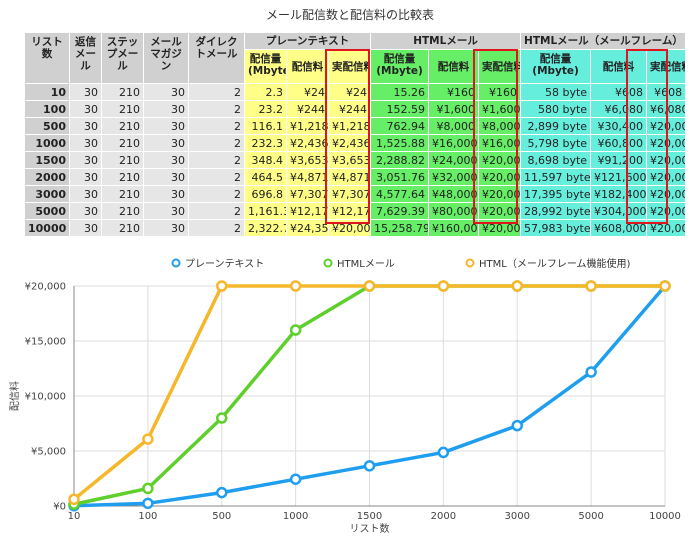 The height and width of the screenshot is (548, 700). What do you see at coordinates (265, 92) in the screenshot?
I see `cell-text-volume: 2.3` at bounding box center [265, 92].